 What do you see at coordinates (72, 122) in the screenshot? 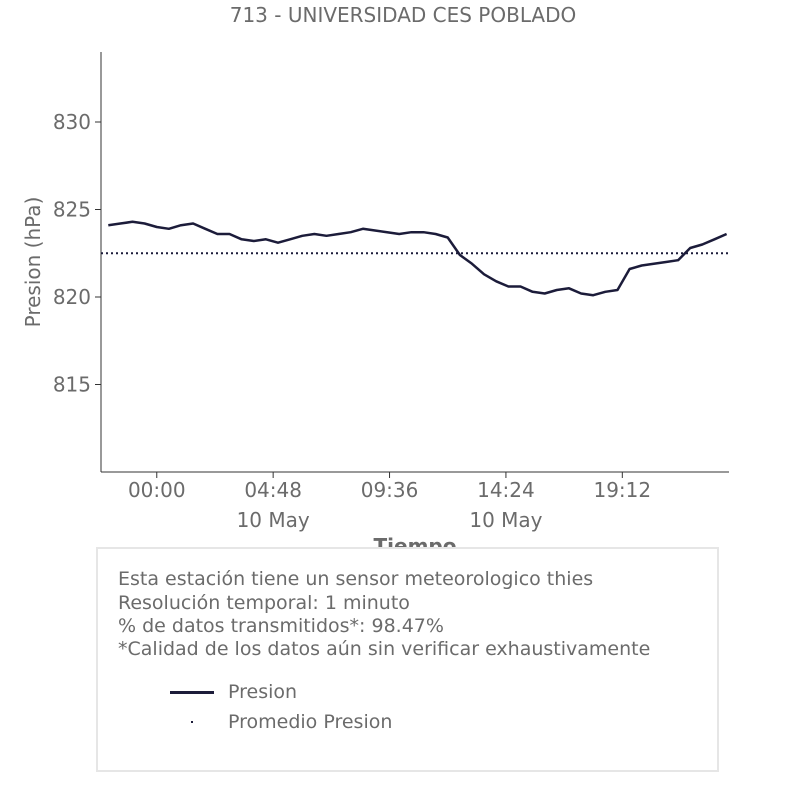
I see `y-tick-label: 830` at bounding box center [72, 122].